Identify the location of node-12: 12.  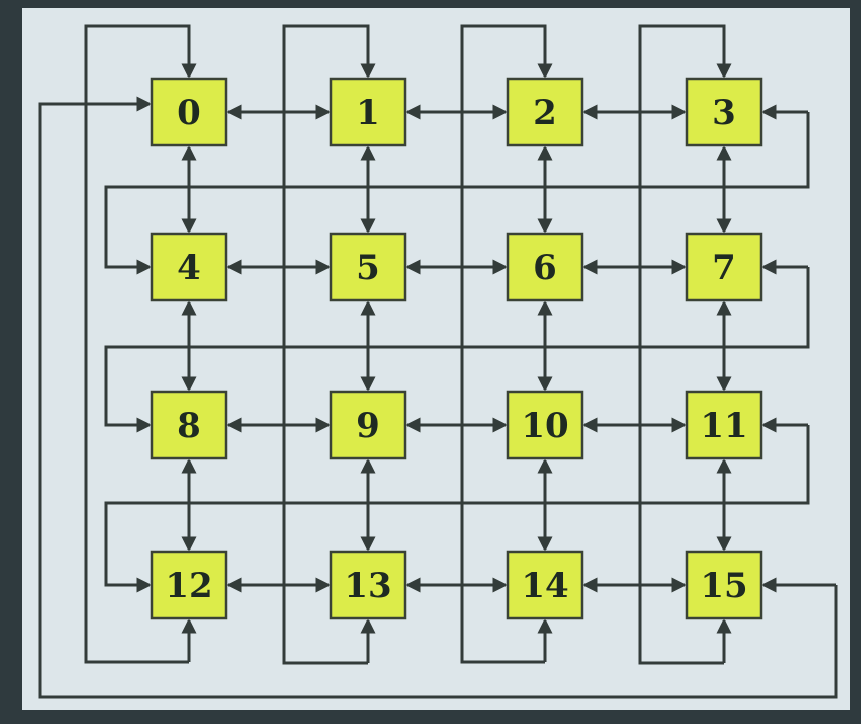
(189, 585).